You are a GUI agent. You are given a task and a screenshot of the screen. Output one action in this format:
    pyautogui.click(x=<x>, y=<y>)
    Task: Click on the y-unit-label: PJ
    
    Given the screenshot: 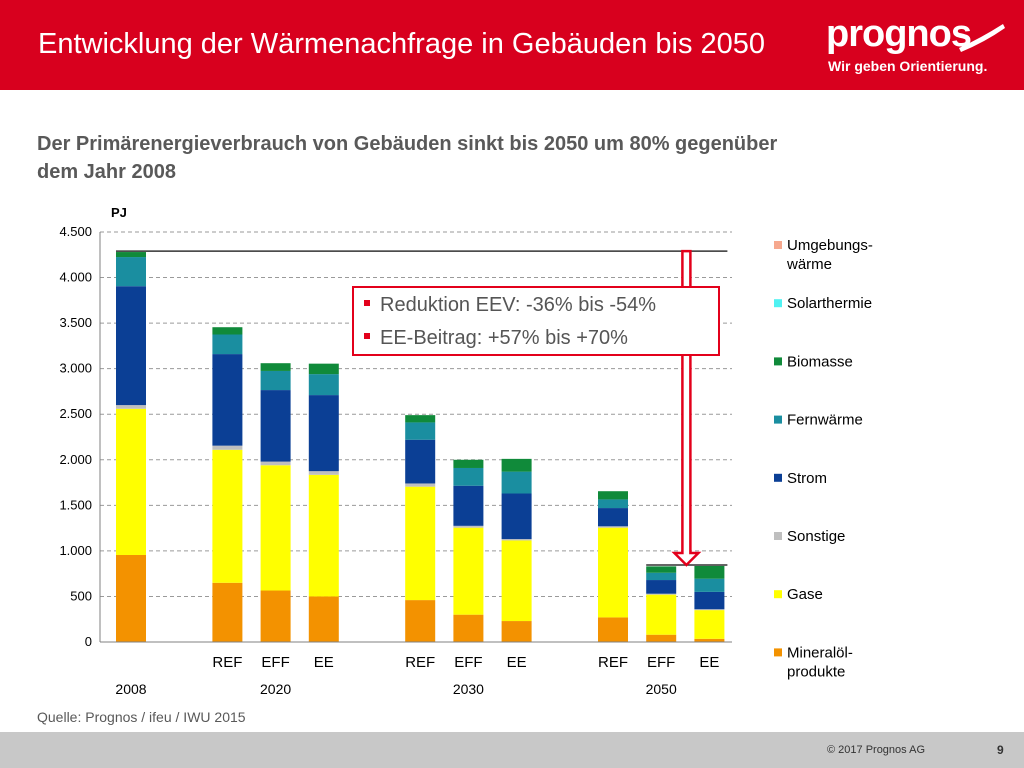 What is the action you would take?
    pyautogui.click(x=119, y=212)
    